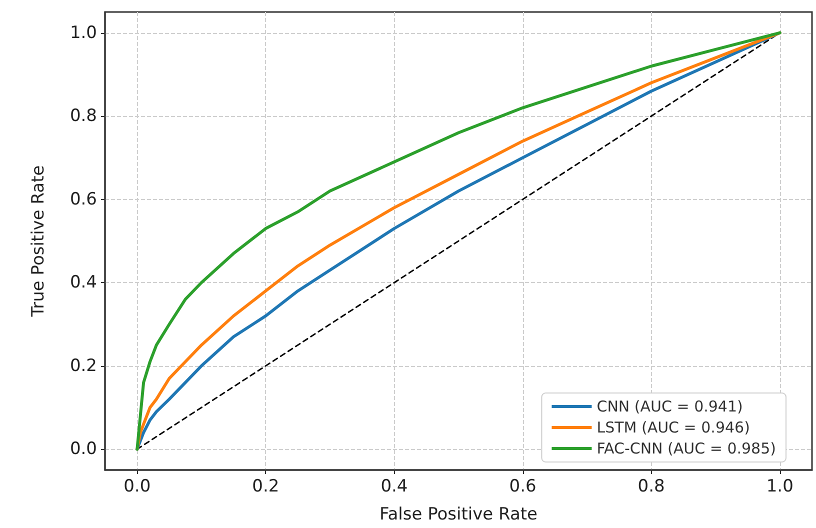  What do you see at coordinates (669, 407) in the screenshot?
I see `legend-label: CNN (AUC = 0.941)` at bounding box center [669, 407].